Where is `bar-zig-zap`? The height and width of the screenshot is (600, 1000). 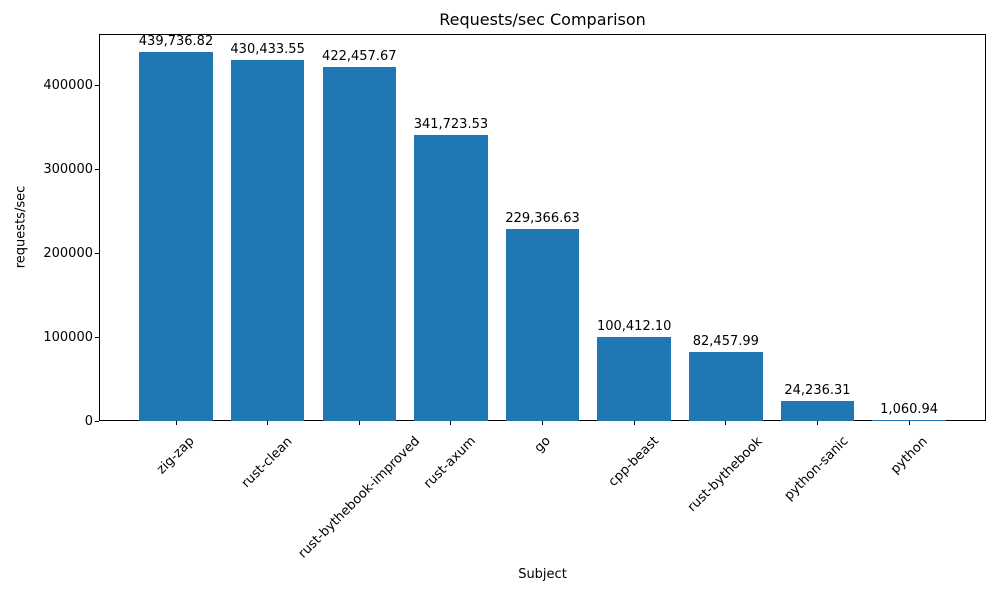
bar-zig-zap is located at coordinates (176, 236).